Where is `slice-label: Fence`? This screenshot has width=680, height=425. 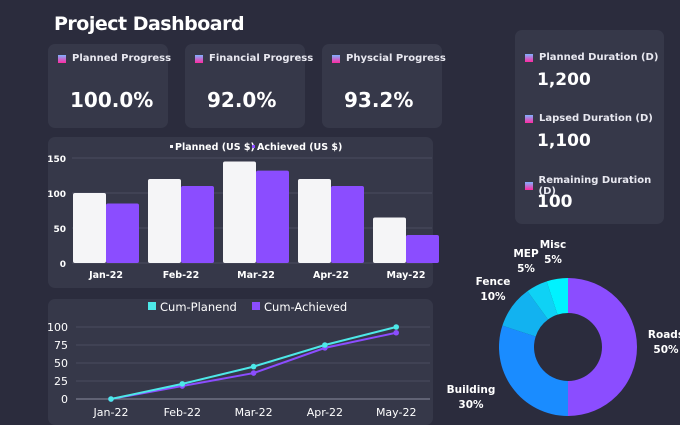
slice-label: Fence is located at coordinates (493, 282).